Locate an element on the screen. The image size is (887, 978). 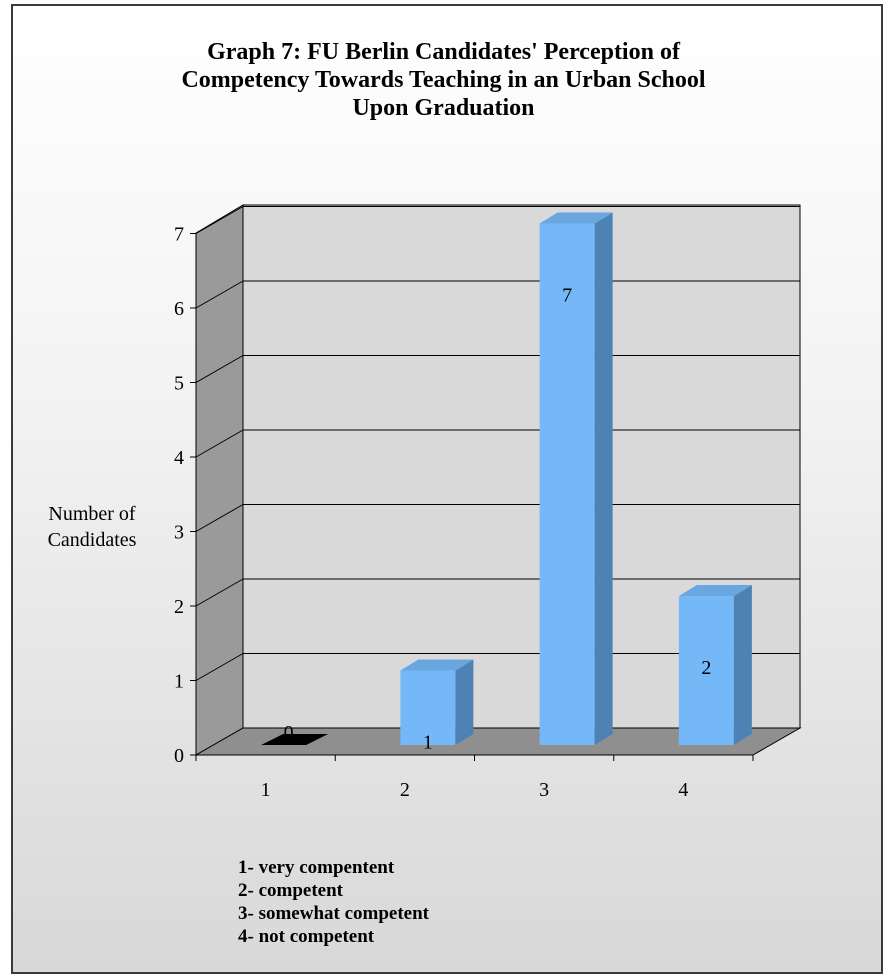
x-tick-label: 1 is located at coordinates (266, 790).